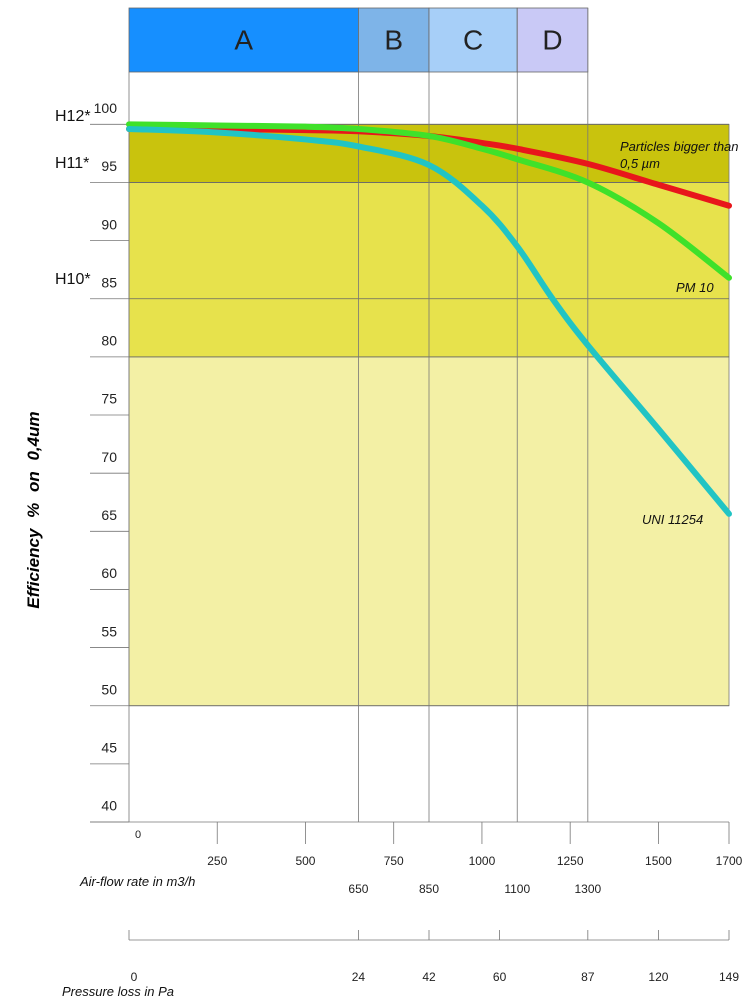 The image size is (747, 999). Describe the element at coordinates (109, 631) in the screenshot. I see `y-tick-label: 55` at that location.